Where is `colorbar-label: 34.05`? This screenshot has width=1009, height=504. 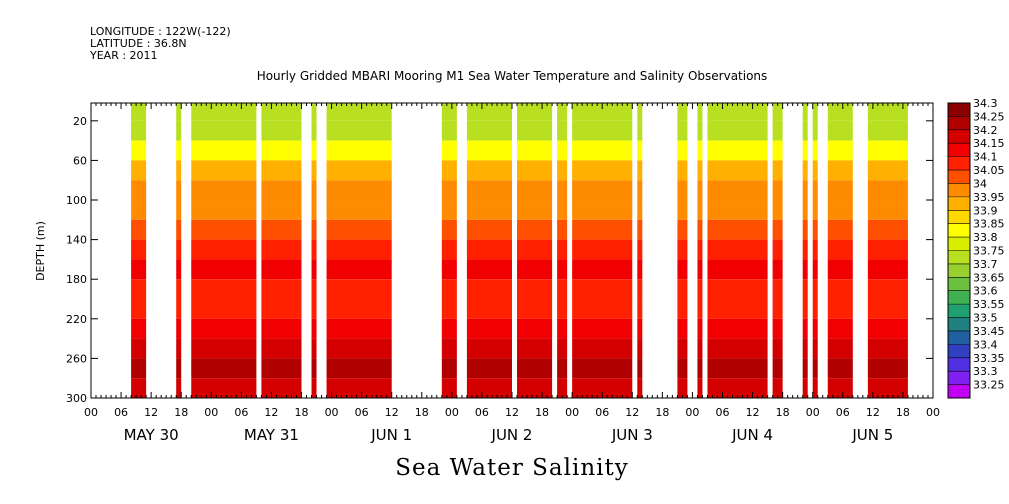 colorbar-label: 34.05 is located at coordinates (989, 170).